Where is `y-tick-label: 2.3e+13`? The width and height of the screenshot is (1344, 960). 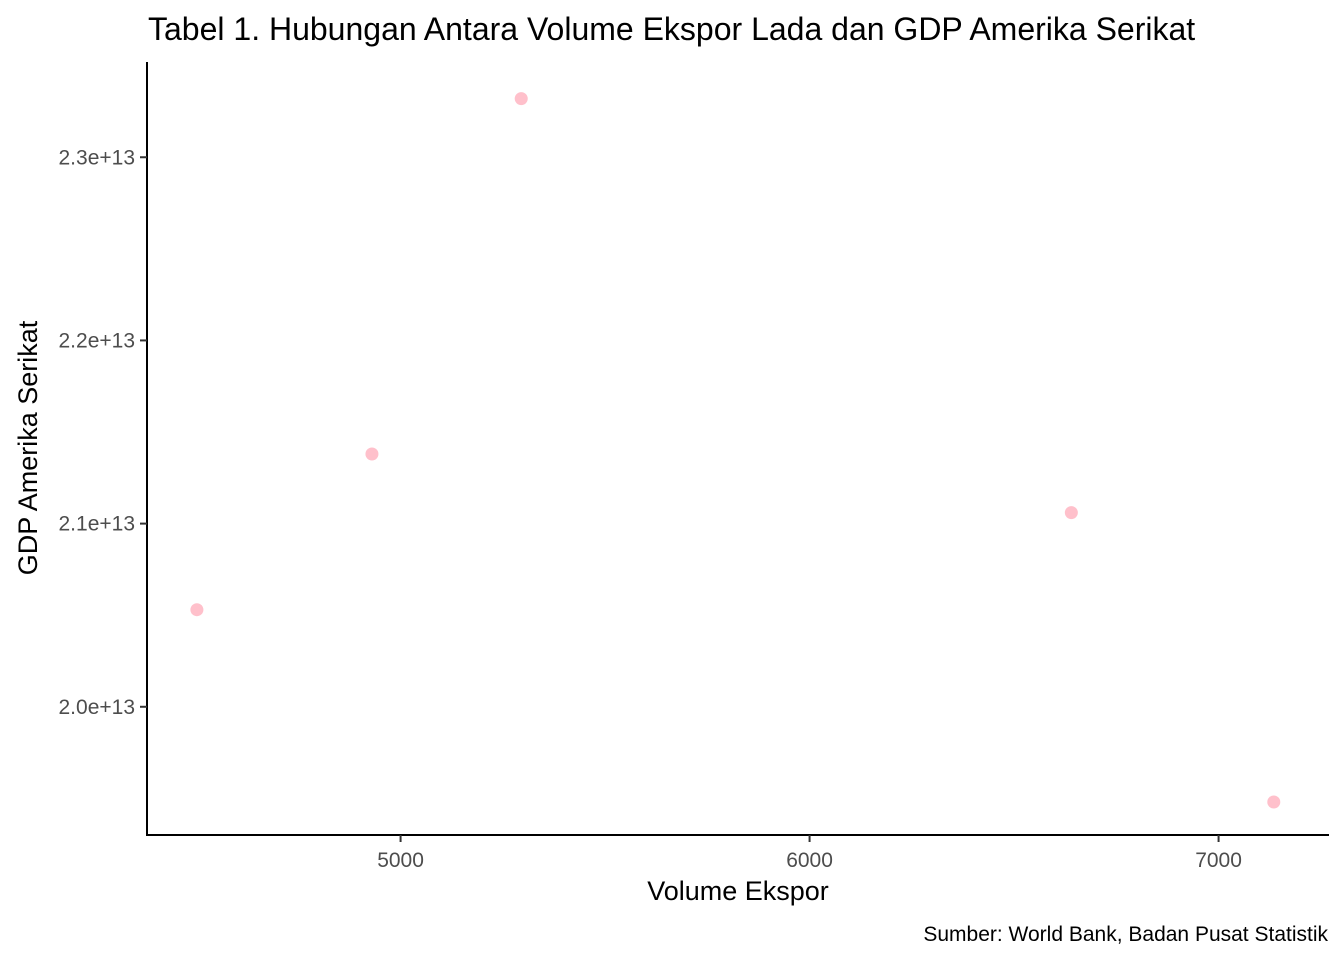
y-tick-label: 2.3e+13 is located at coordinates (97, 157).